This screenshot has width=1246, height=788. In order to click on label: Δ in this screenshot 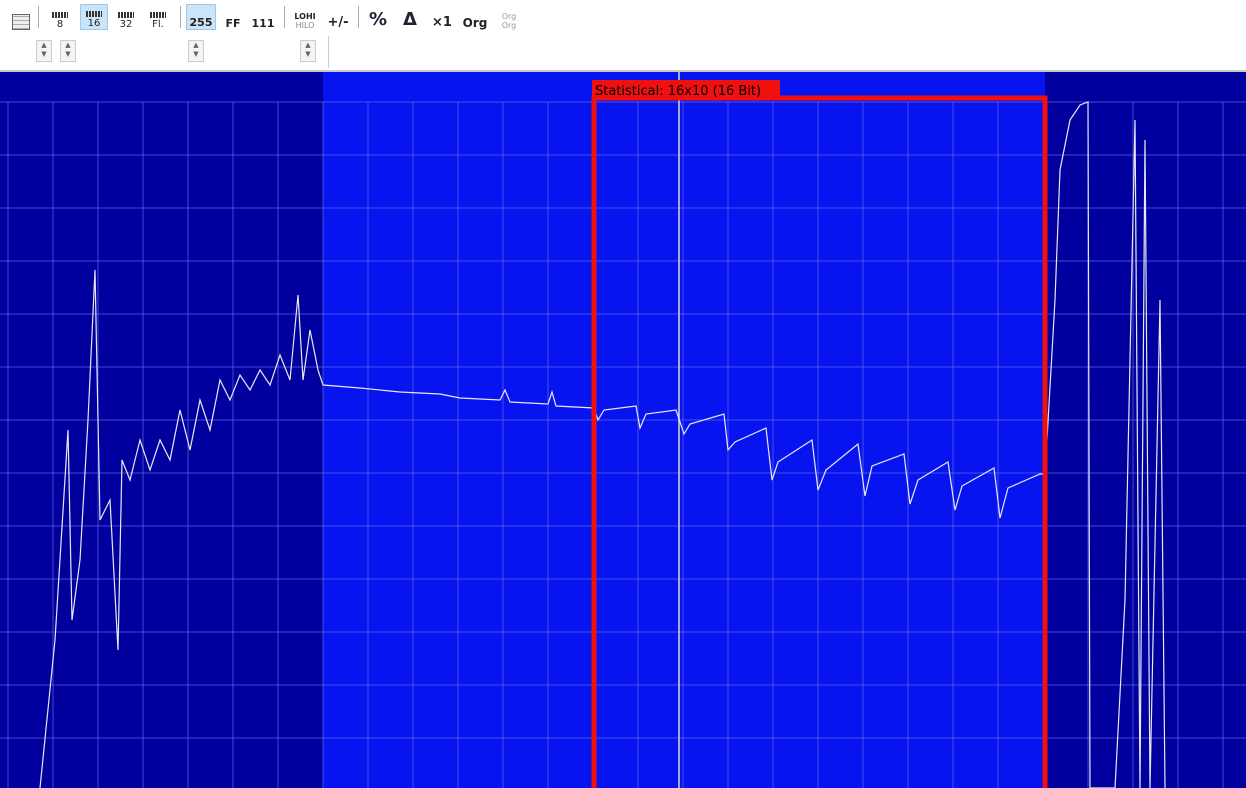, I will do `click(410, 19)`.